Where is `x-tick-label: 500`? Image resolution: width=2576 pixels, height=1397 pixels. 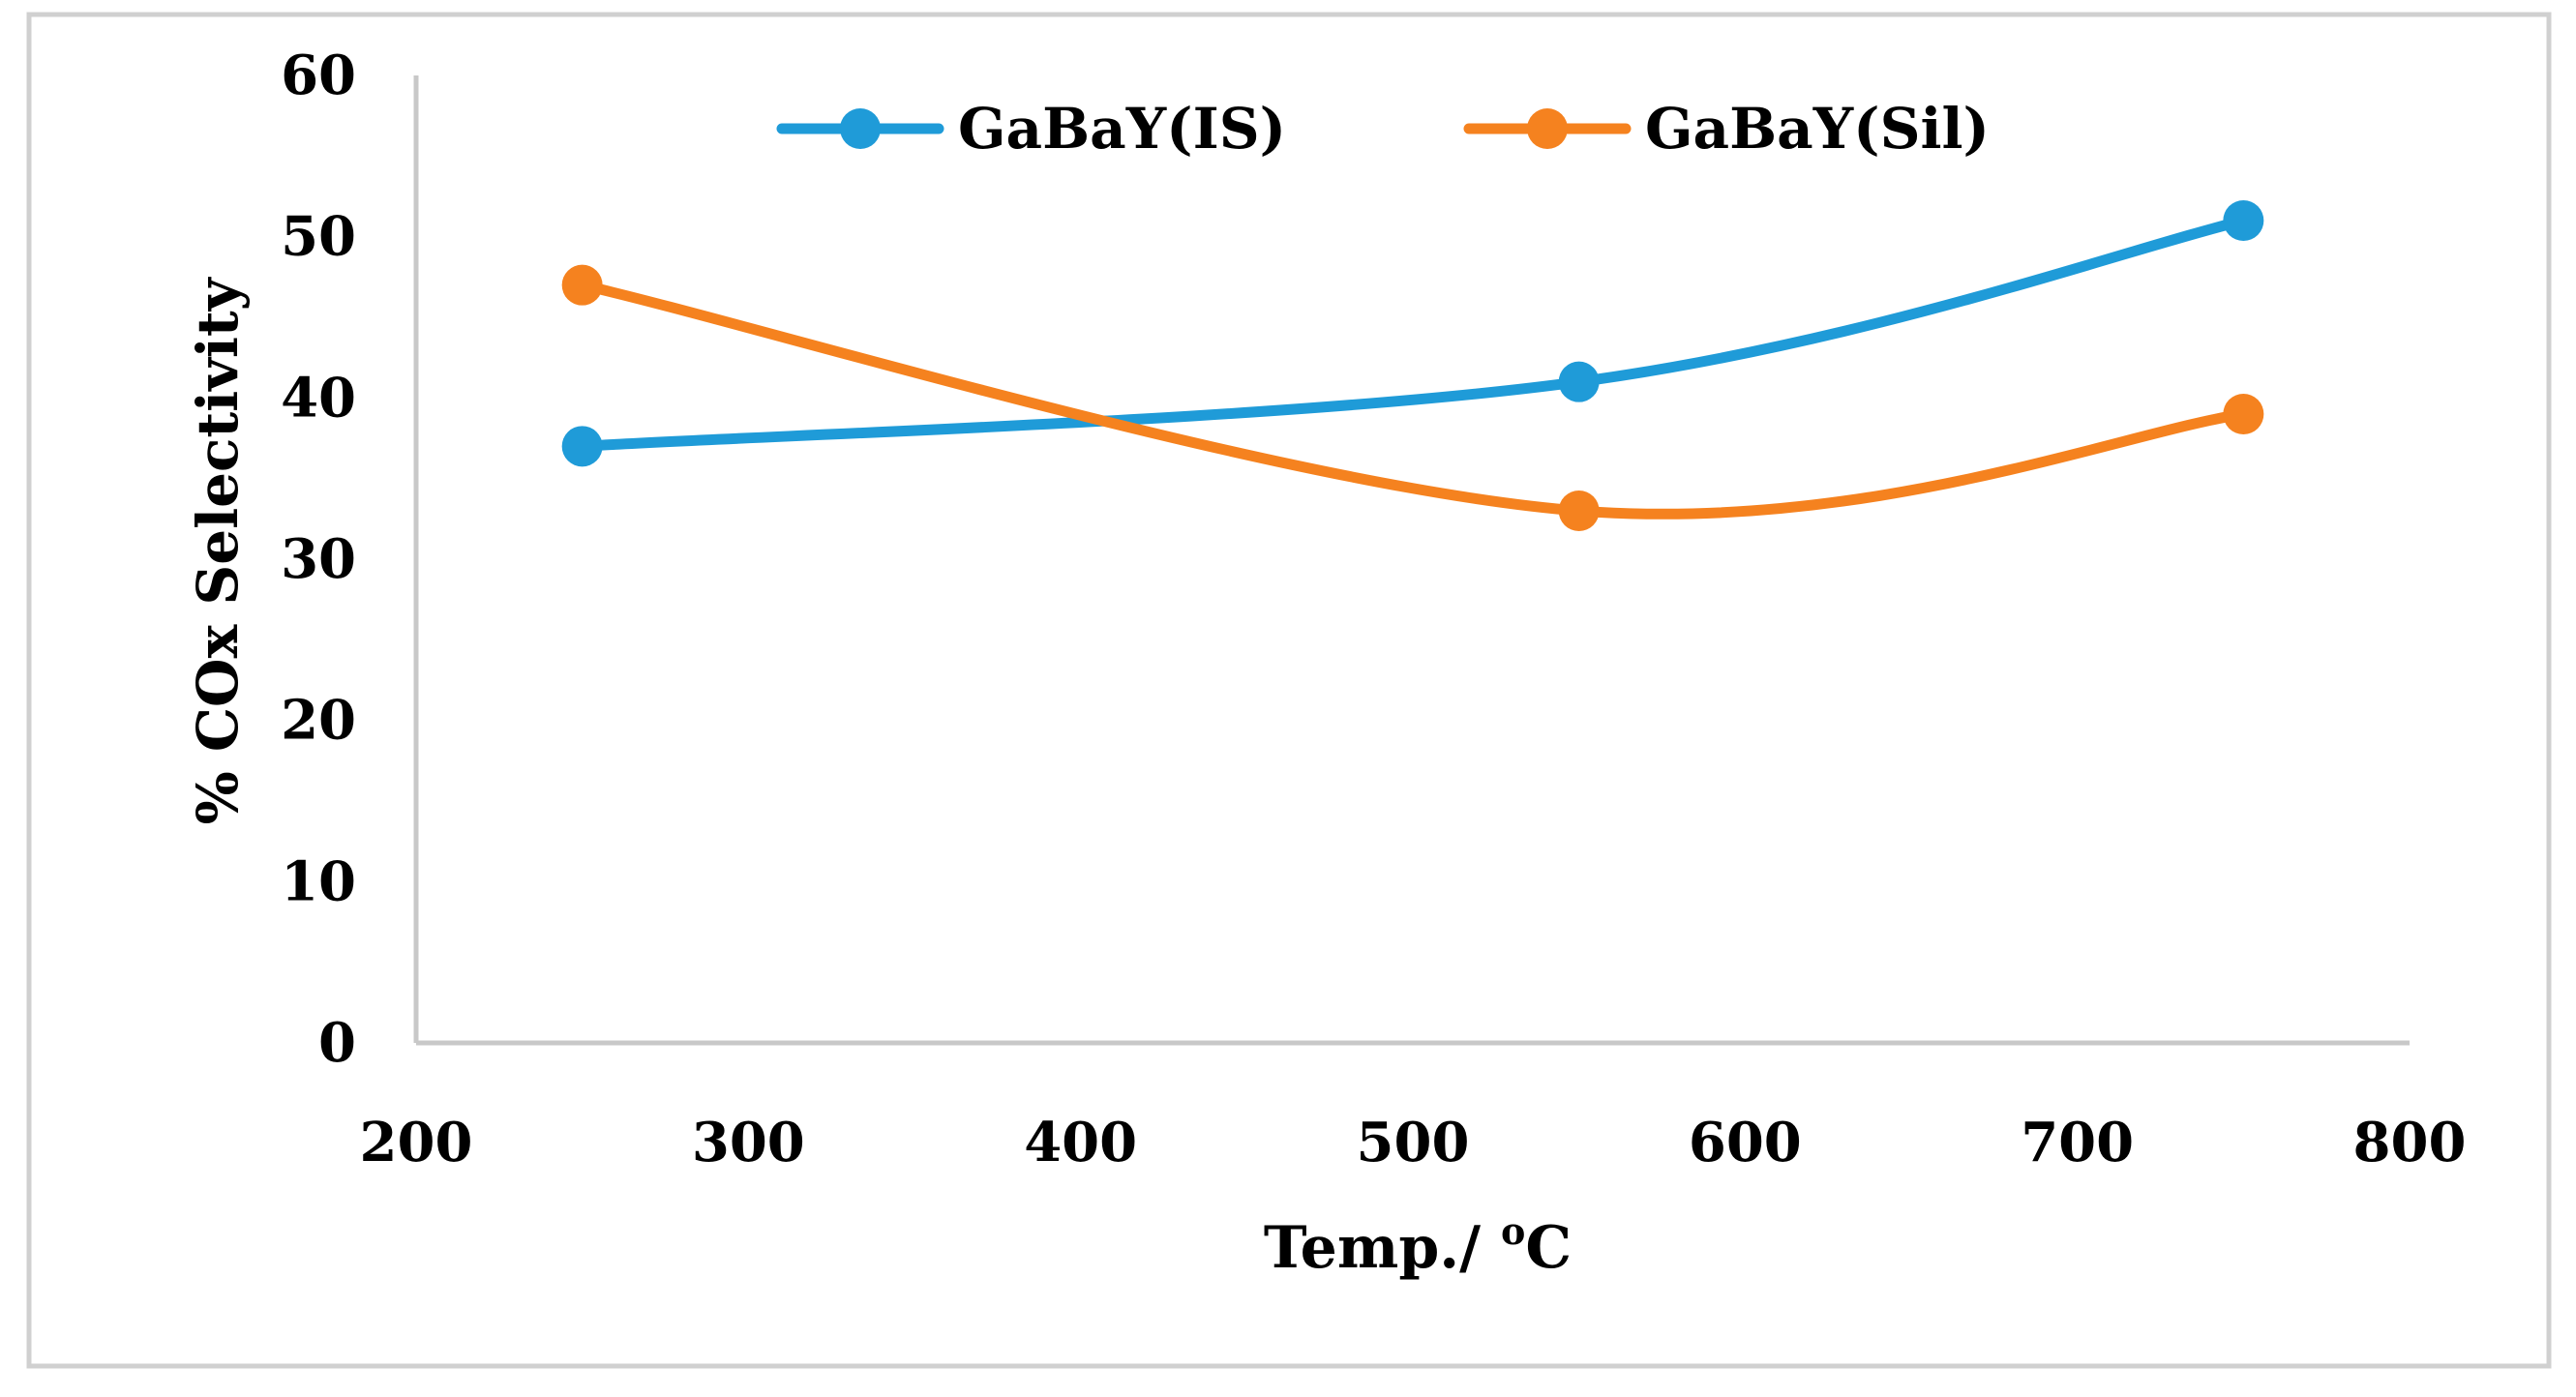
x-tick-label: 500 is located at coordinates (1413, 1142).